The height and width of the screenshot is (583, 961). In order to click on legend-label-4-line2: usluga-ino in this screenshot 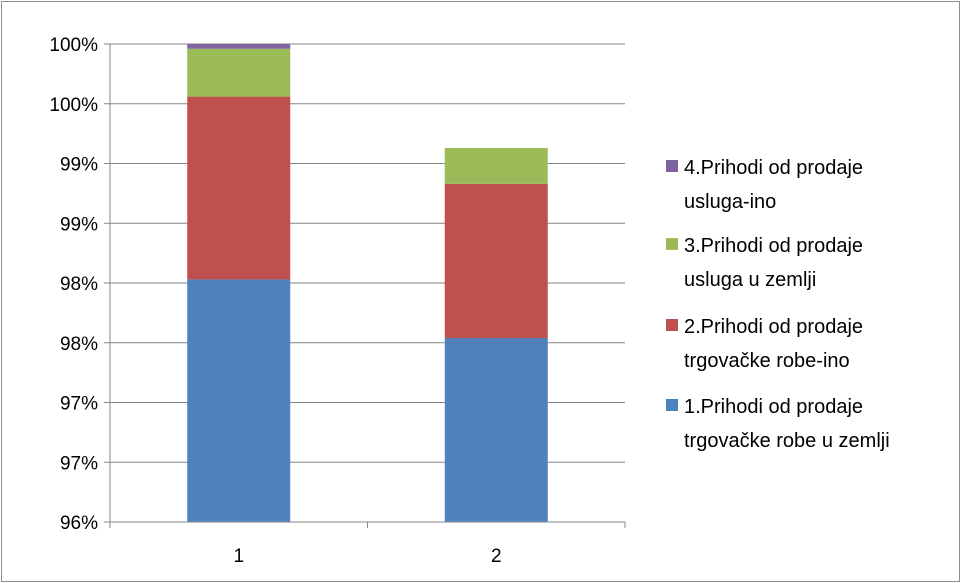, I will do `click(730, 202)`.